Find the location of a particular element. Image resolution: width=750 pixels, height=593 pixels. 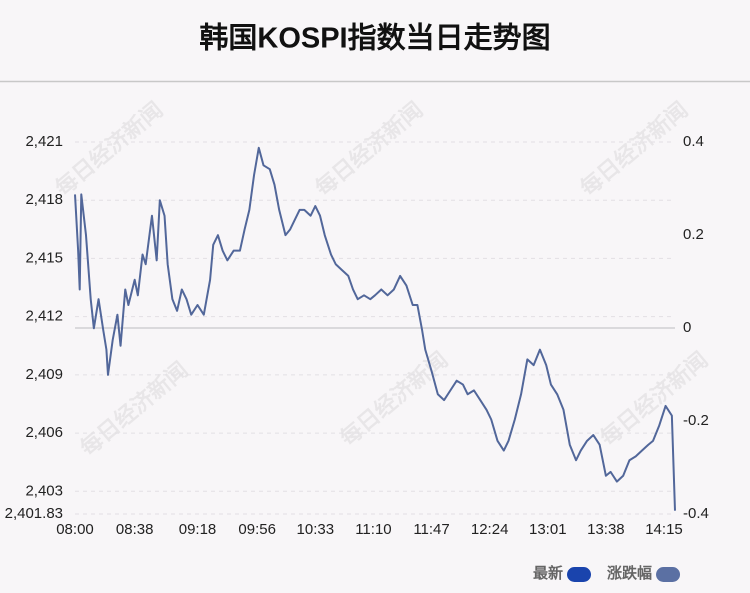

x-tick-label: 09:18 is located at coordinates (198, 529).